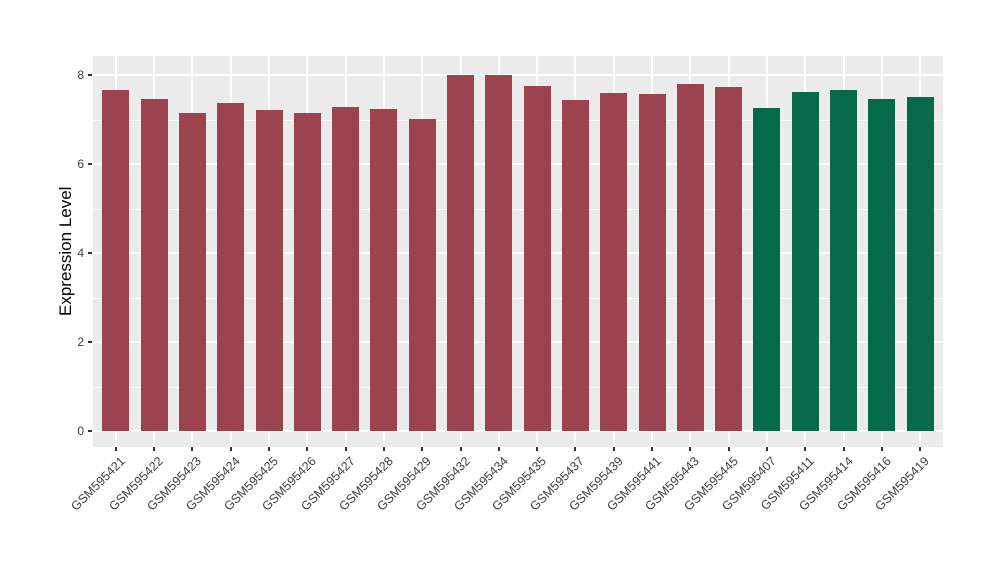 The image size is (1000, 580). What do you see at coordinates (920, 263) in the screenshot?
I see `bar-GSM595419` at bounding box center [920, 263].